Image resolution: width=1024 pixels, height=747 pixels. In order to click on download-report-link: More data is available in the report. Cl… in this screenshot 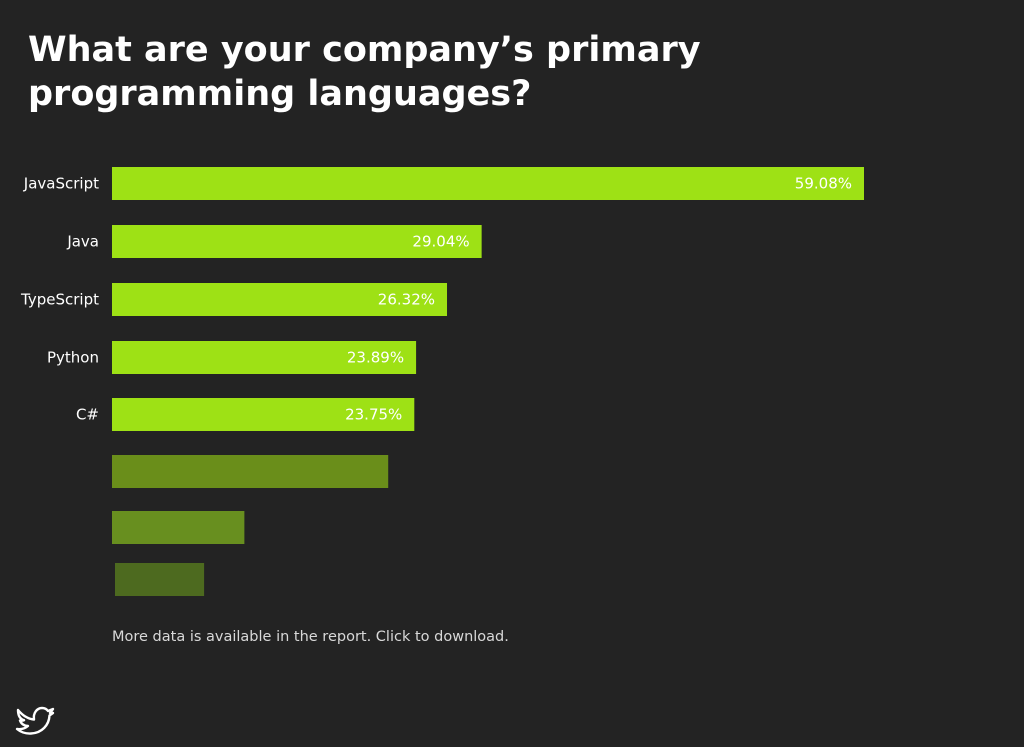, I will do `click(310, 637)`.